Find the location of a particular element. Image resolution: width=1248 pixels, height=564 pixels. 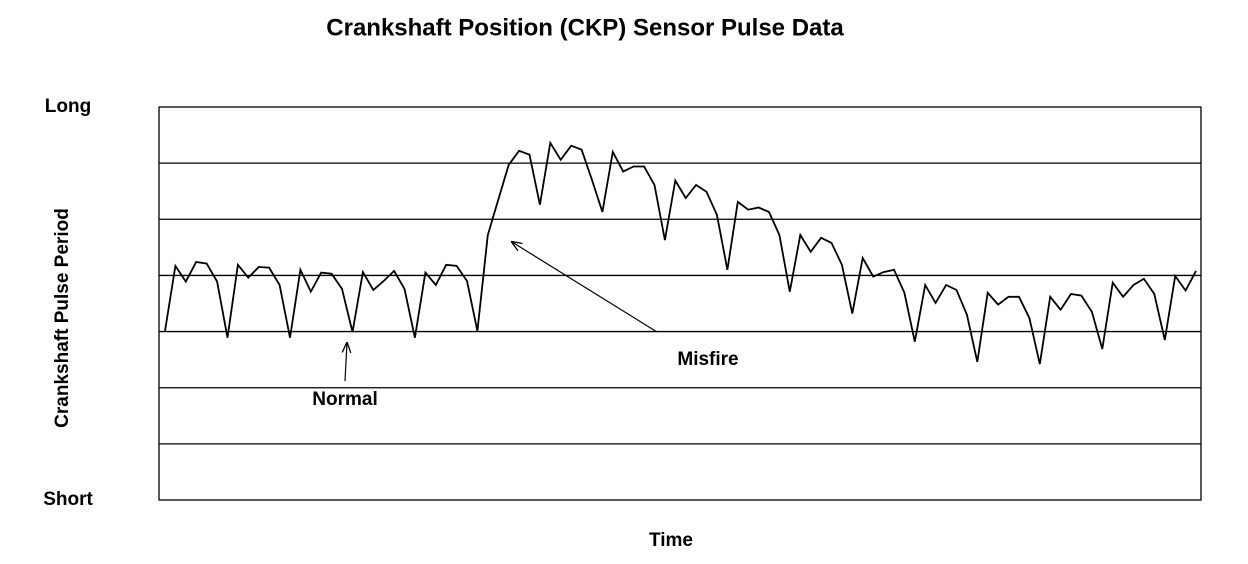

y-tick-label: Short is located at coordinates (68, 499).